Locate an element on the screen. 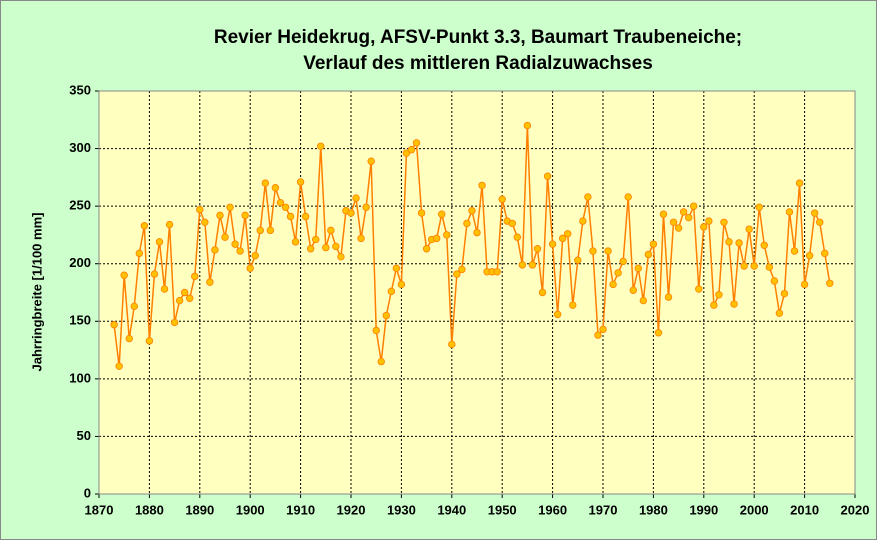 This screenshot has width=877, height=540. x-tick-label: 1990 is located at coordinates (703, 509).